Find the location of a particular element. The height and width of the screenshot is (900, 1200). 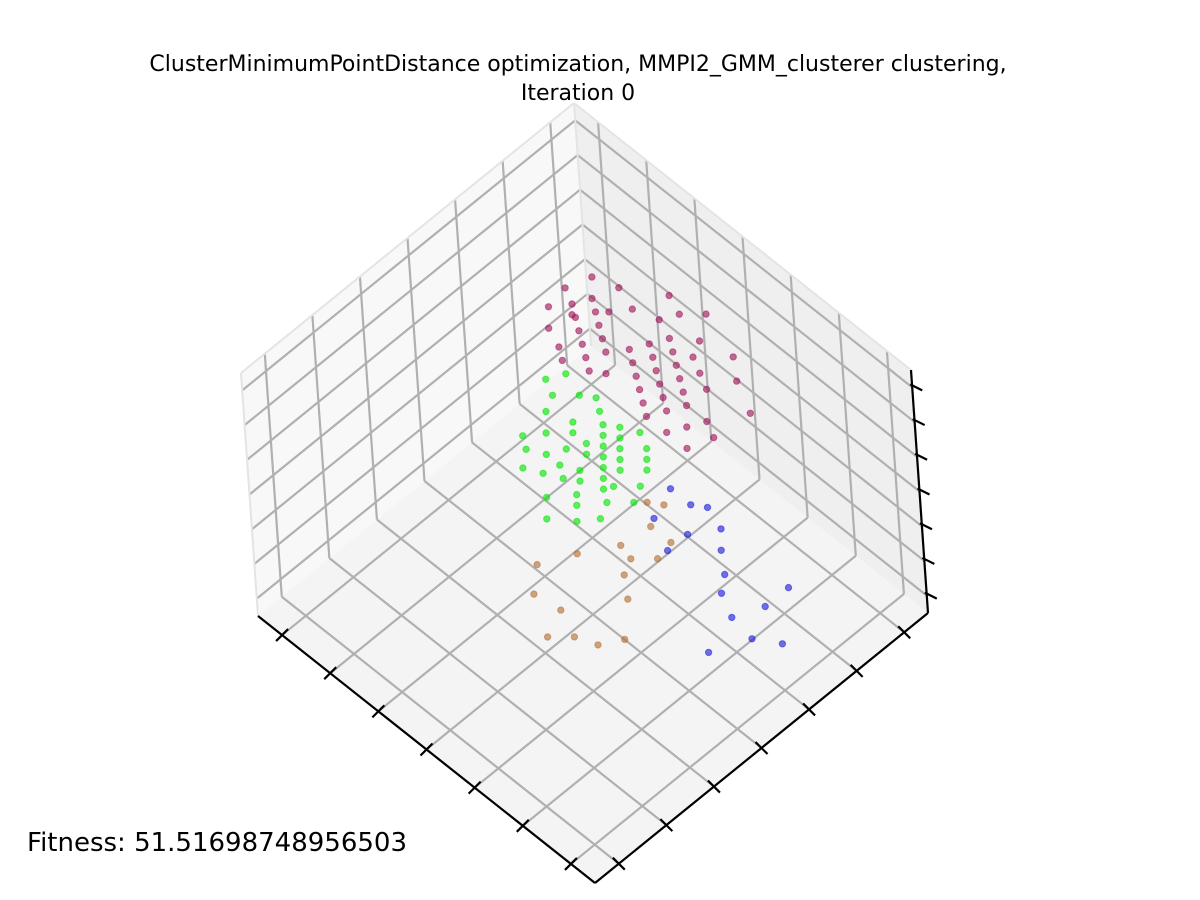

pane-edge is located at coordinates (249, 494).